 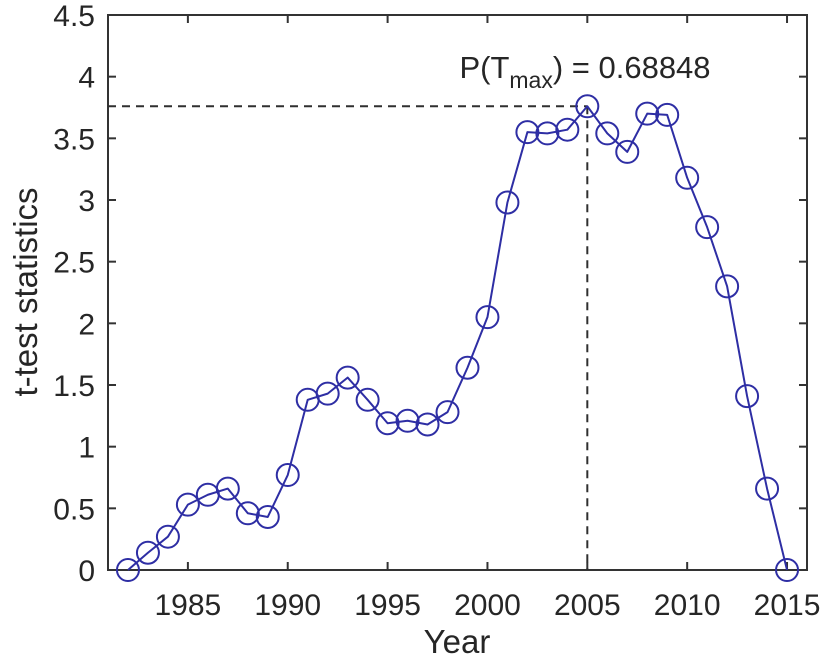 What do you see at coordinates (188, 605) in the screenshot?
I see `x-tick-label: 1985` at bounding box center [188, 605].